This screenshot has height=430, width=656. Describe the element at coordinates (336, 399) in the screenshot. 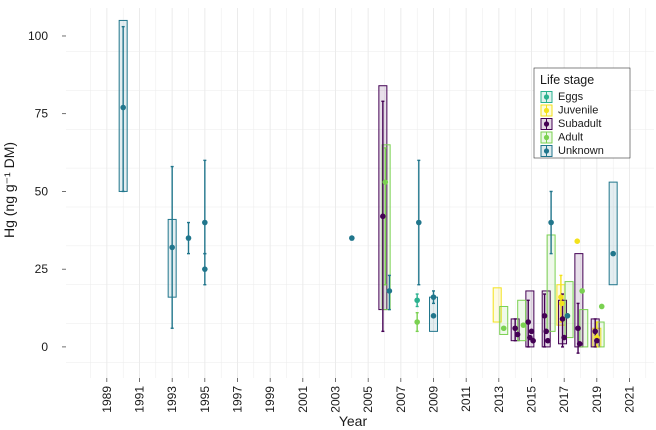

I see `x-tick-label: 2003` at that location.